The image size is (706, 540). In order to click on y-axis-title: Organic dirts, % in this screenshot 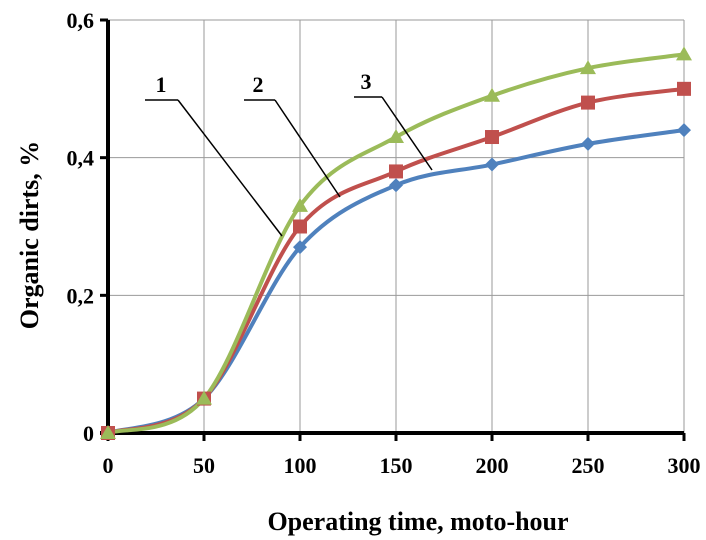, I will do `click(29, 235)`.